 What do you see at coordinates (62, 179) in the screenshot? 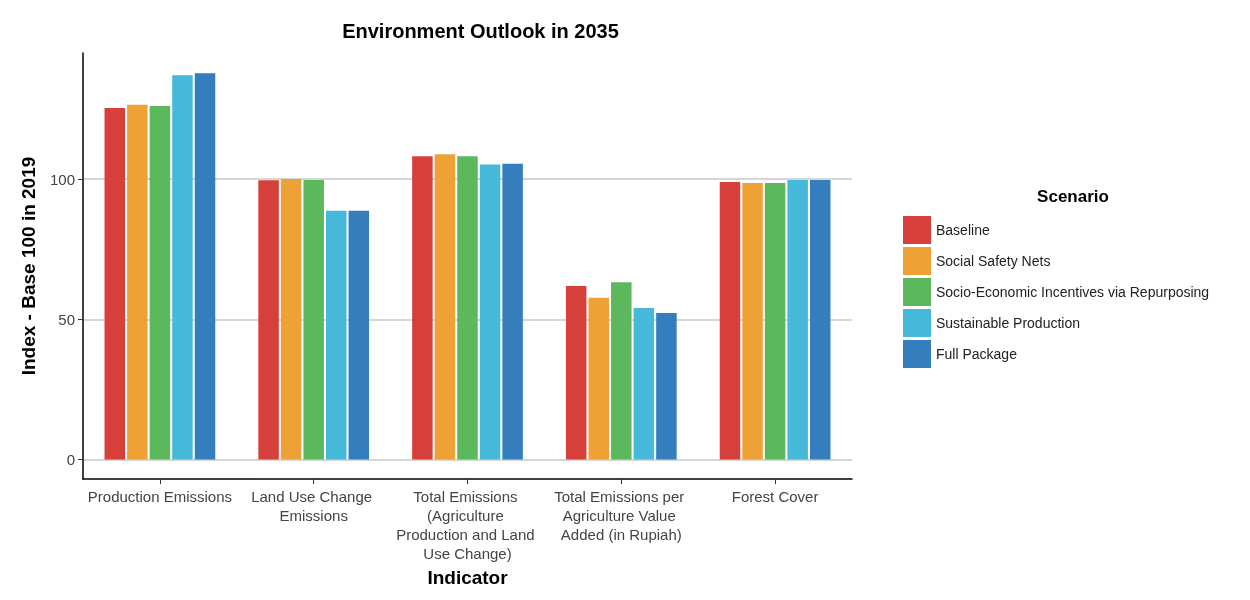
I see `y-tick-label: 100` at bounding box center [62, 179].